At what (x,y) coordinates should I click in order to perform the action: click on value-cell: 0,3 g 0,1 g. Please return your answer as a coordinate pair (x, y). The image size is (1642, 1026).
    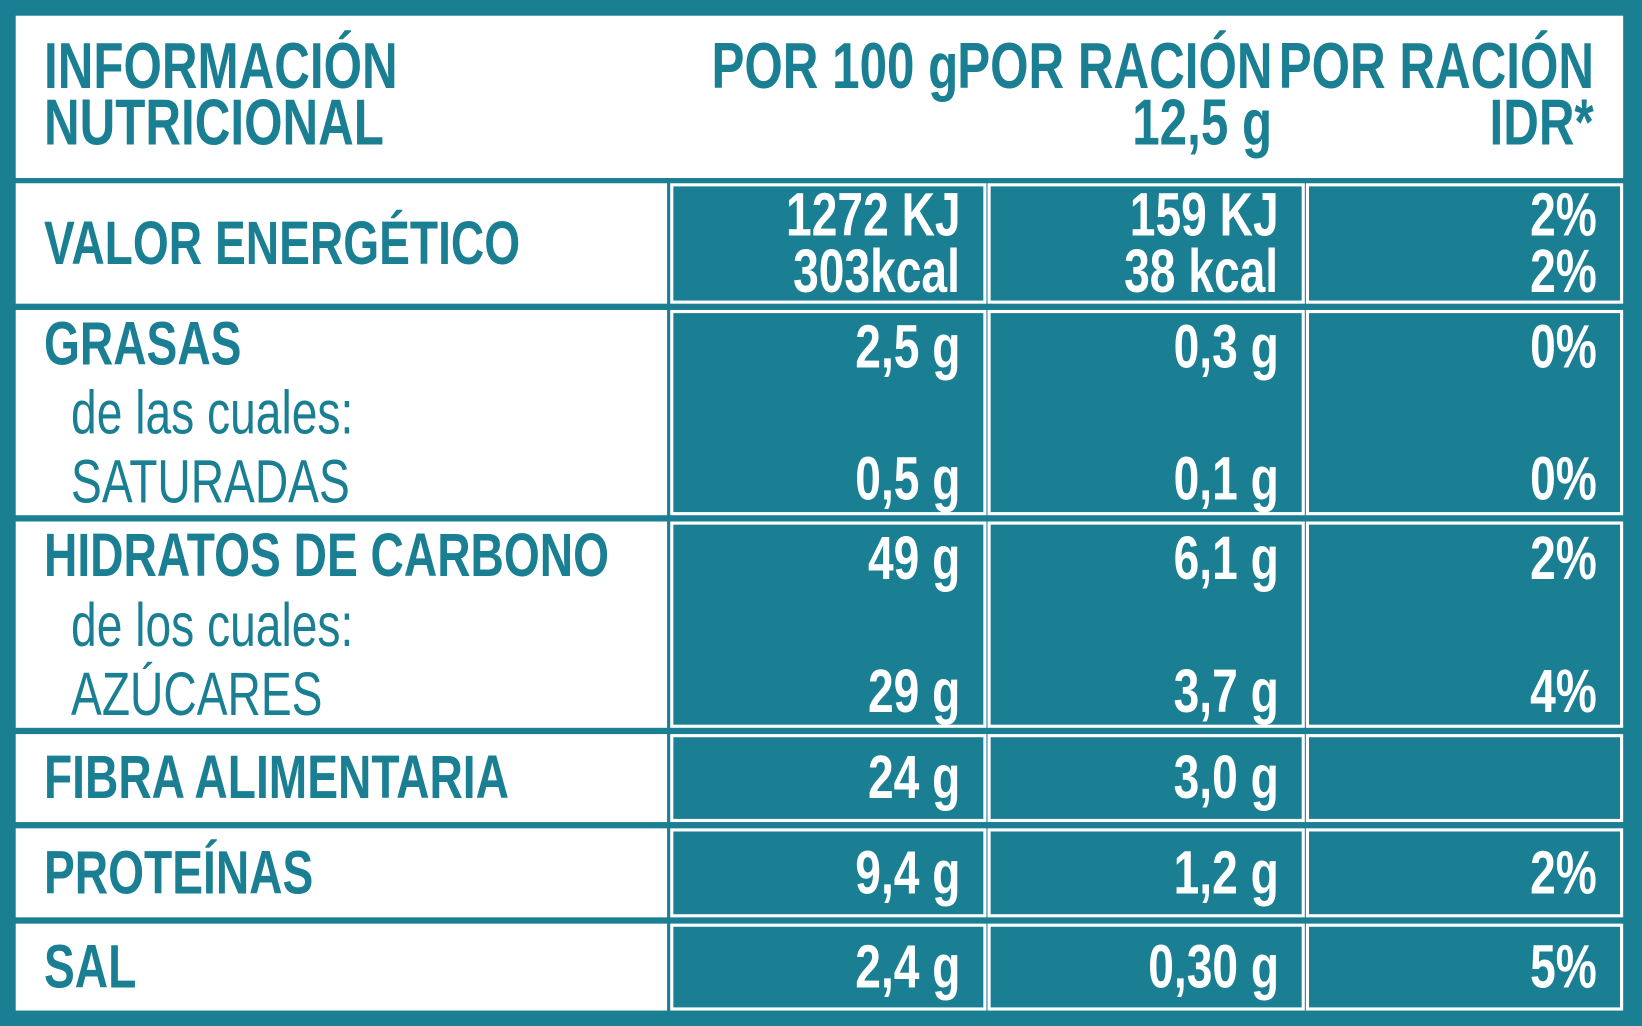
    Looking at the image, I should click on (1146, 412).